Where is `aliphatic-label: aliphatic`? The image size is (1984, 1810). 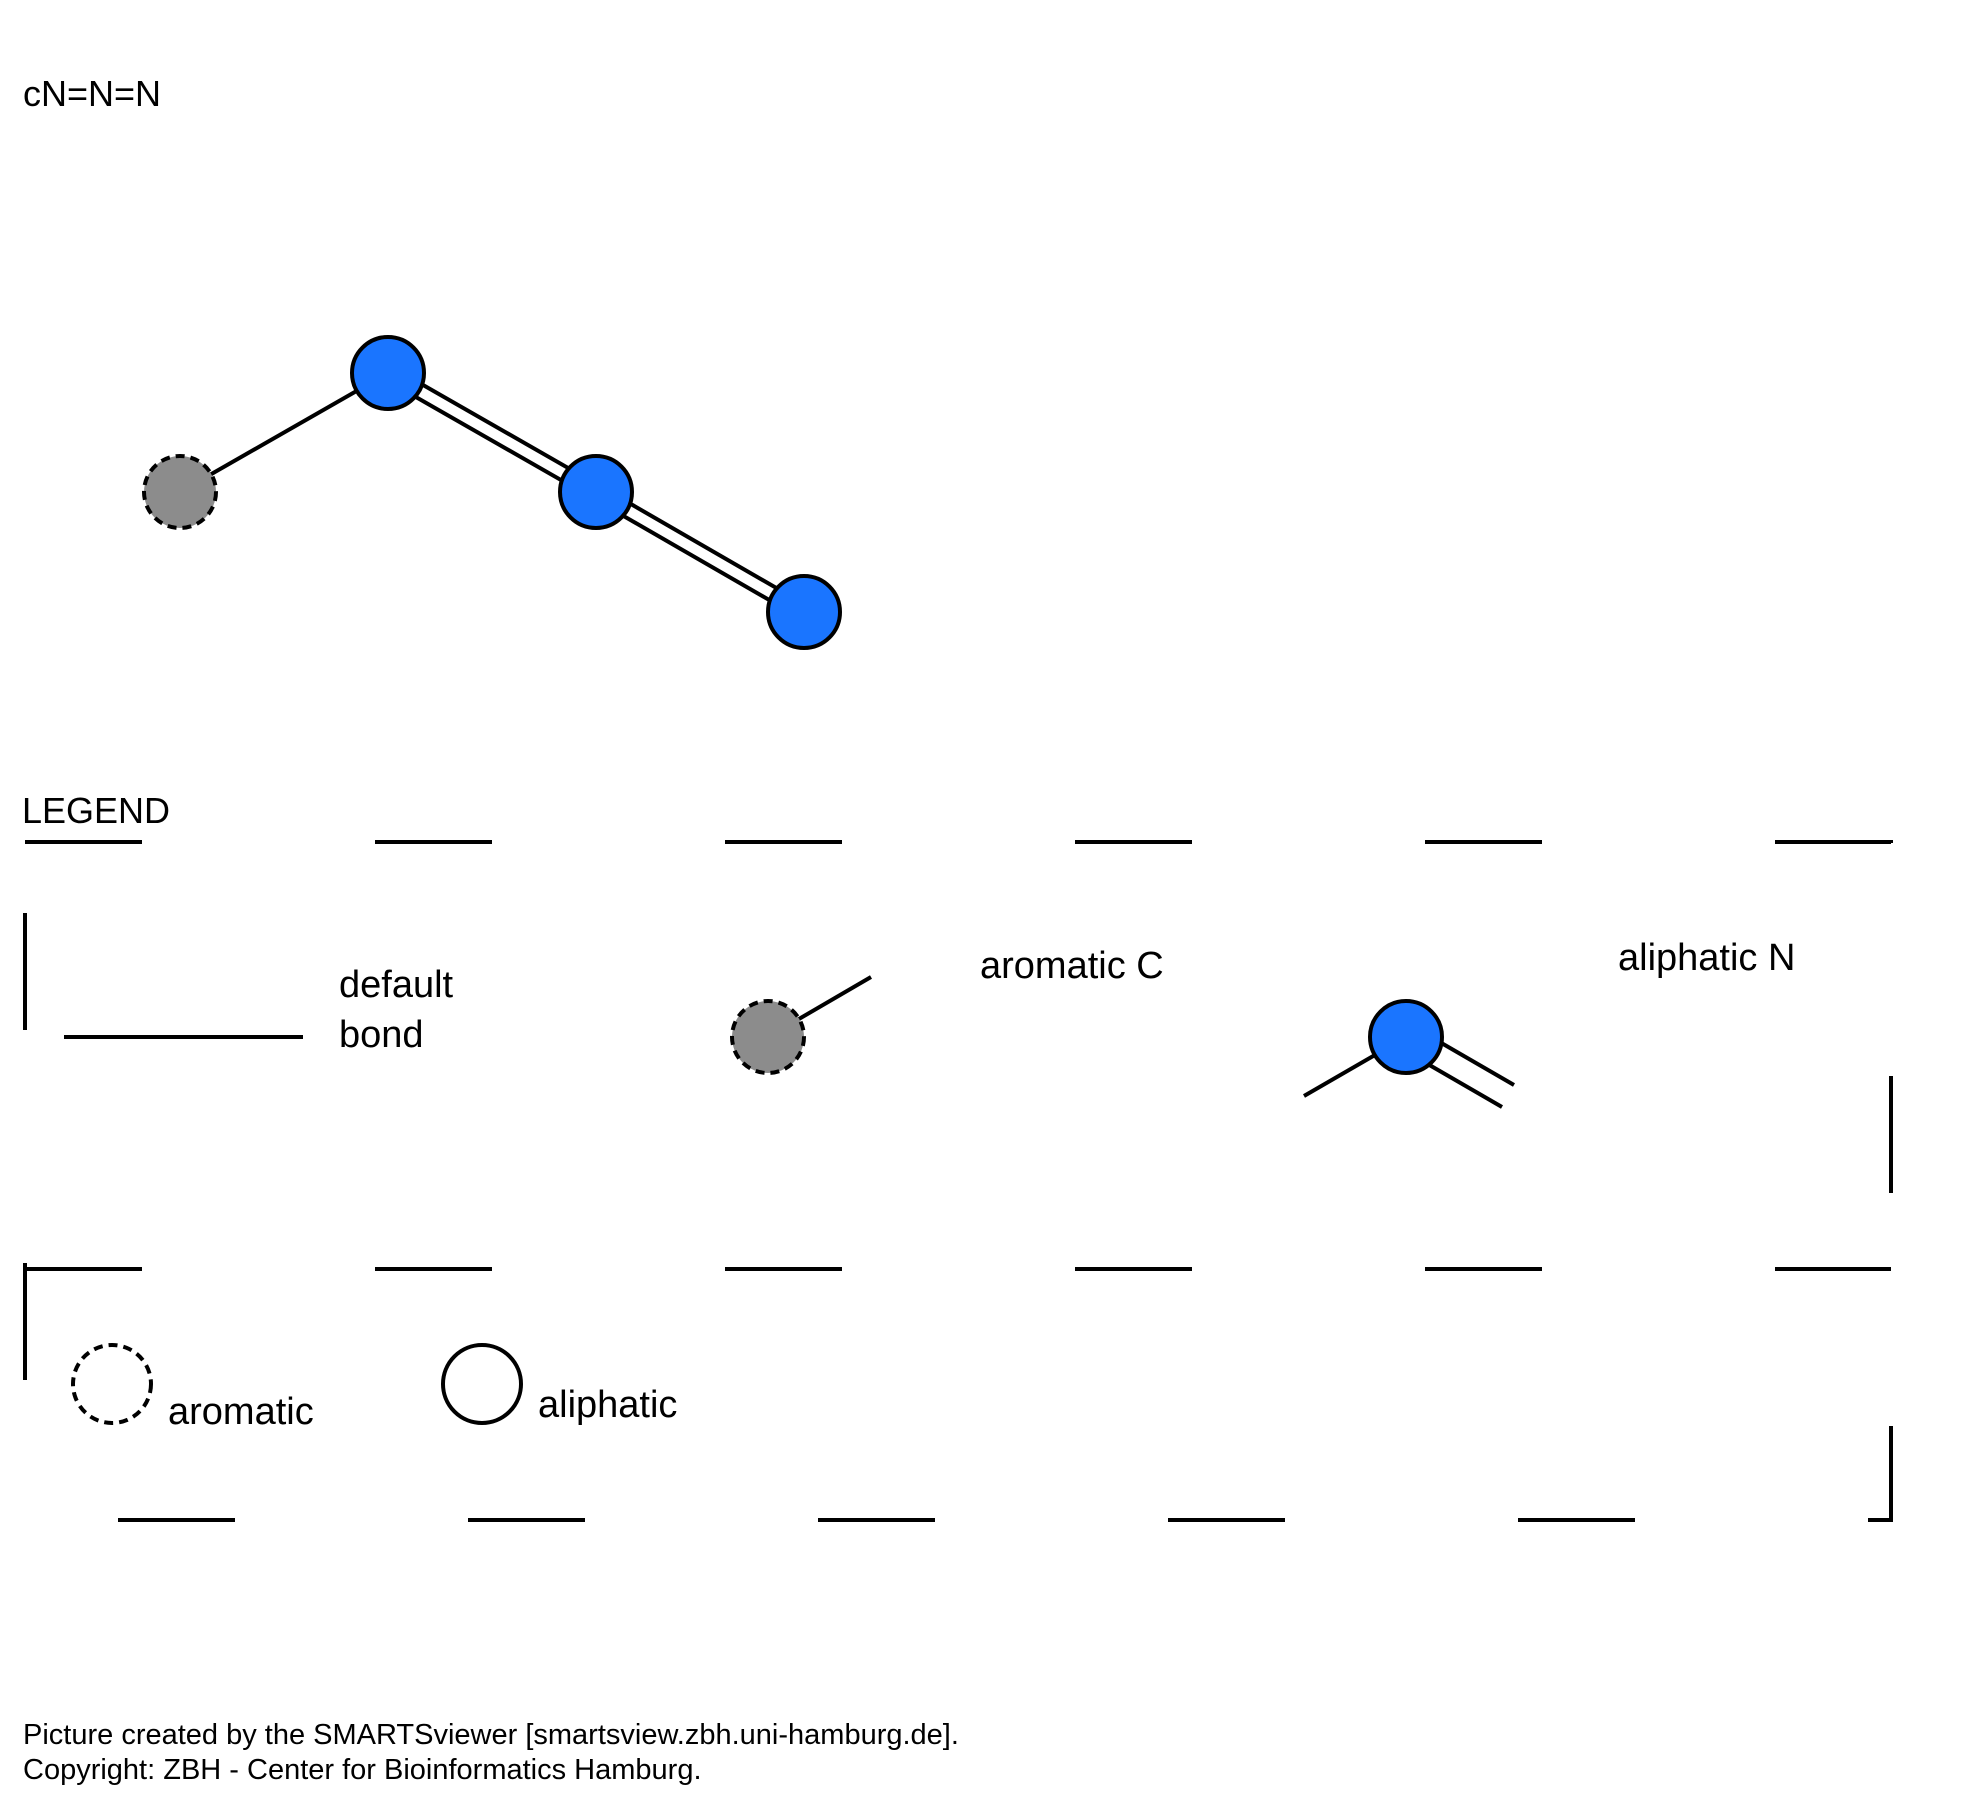 aliphatic-label: aliphatic is located at coordinates (607, 1405).